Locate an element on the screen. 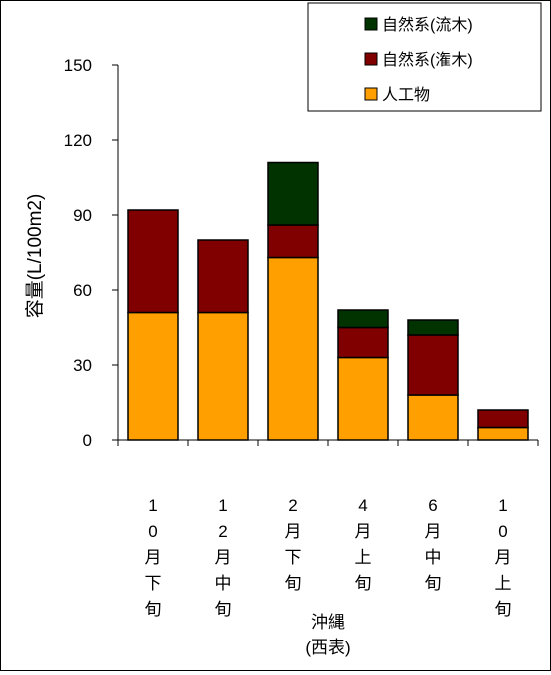  x-axis-group-label: 沖縄 (西表) is located at coordinates (327, 635).